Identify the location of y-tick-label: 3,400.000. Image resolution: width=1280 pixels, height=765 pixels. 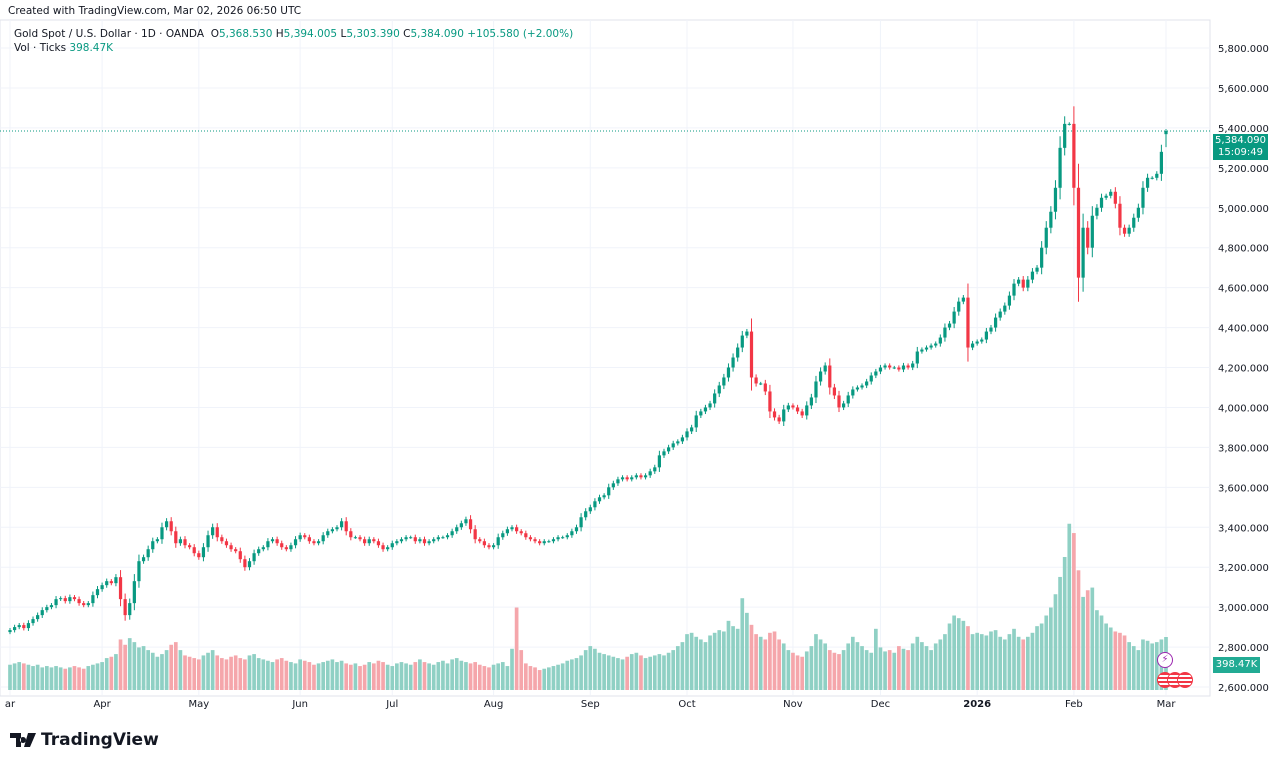
(1243, 528).